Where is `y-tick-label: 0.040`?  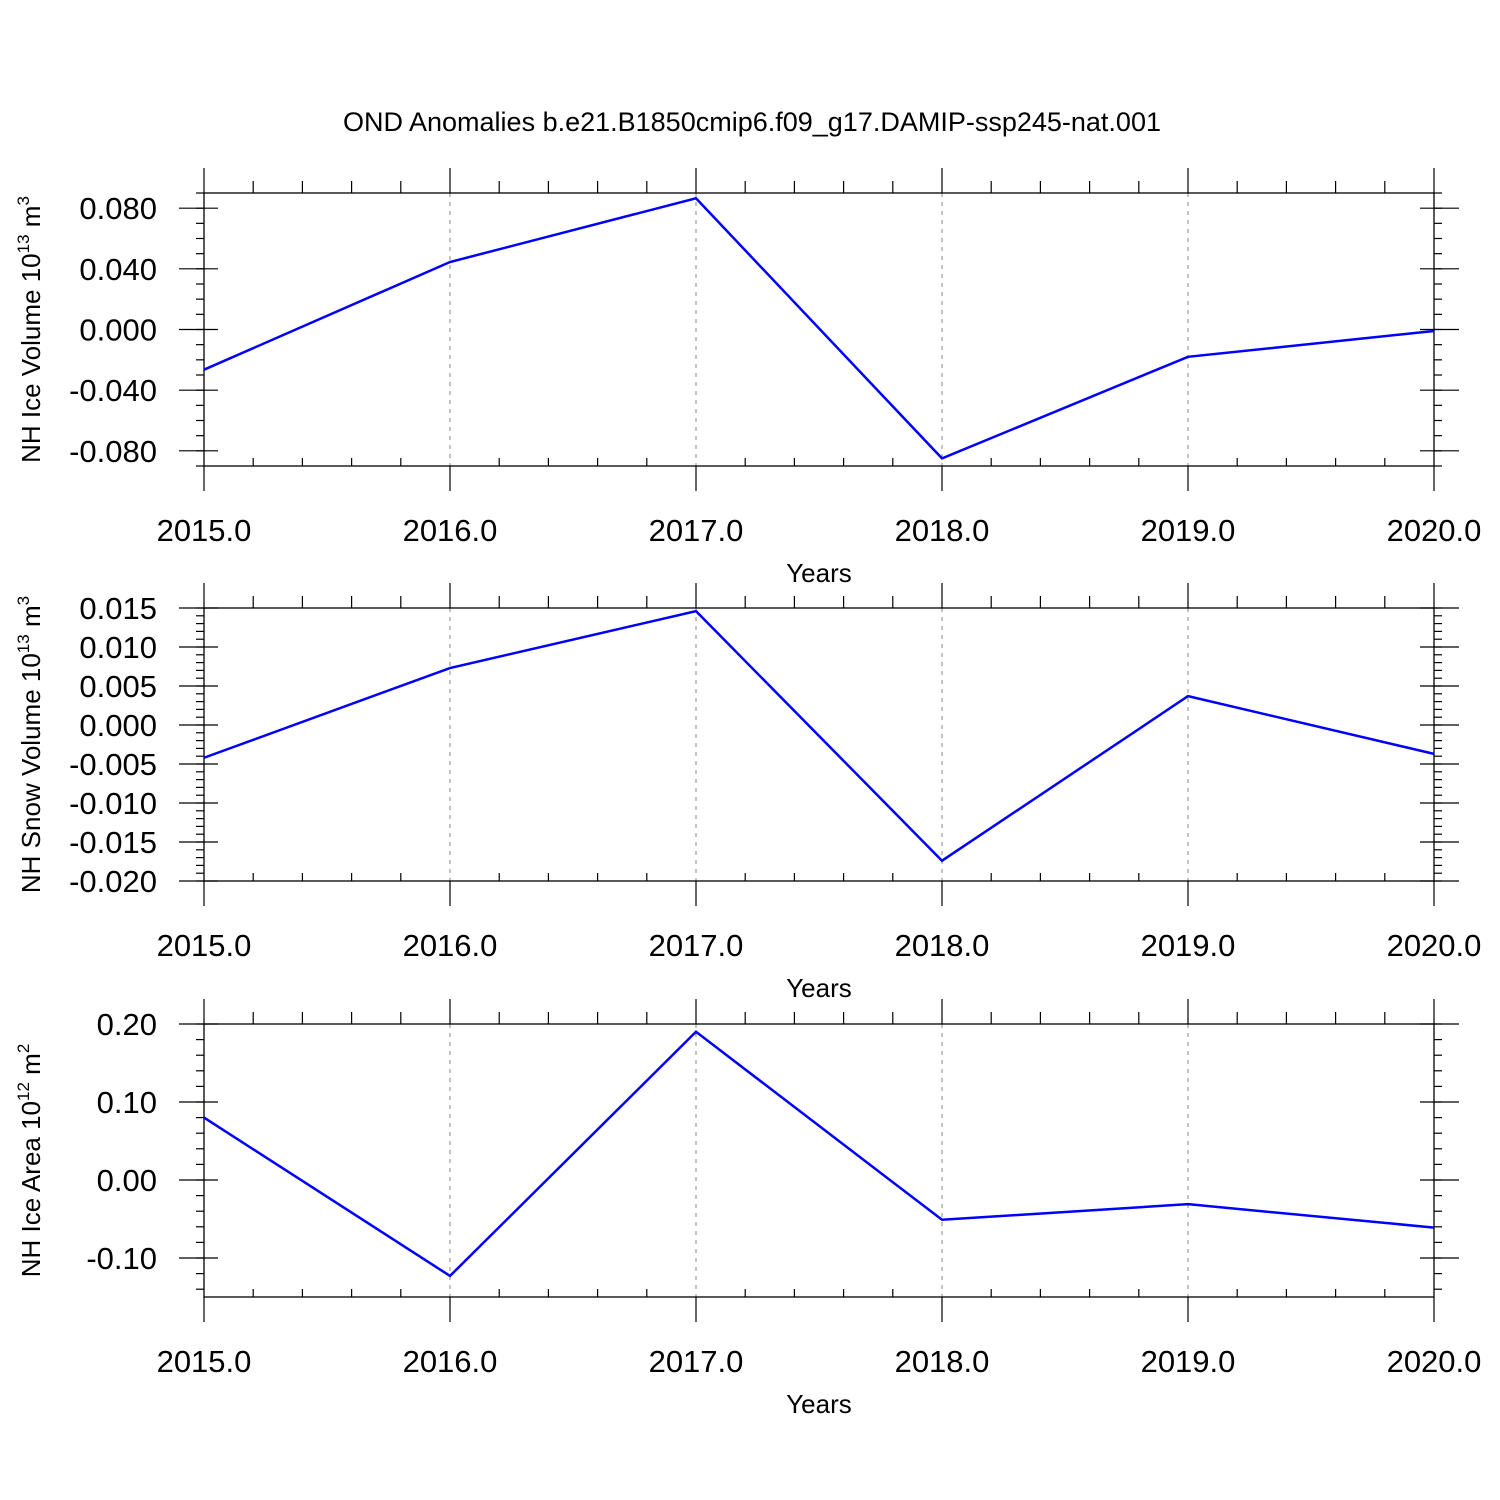 y-tick-label: 0.040 is located at coordinates (118, 269).